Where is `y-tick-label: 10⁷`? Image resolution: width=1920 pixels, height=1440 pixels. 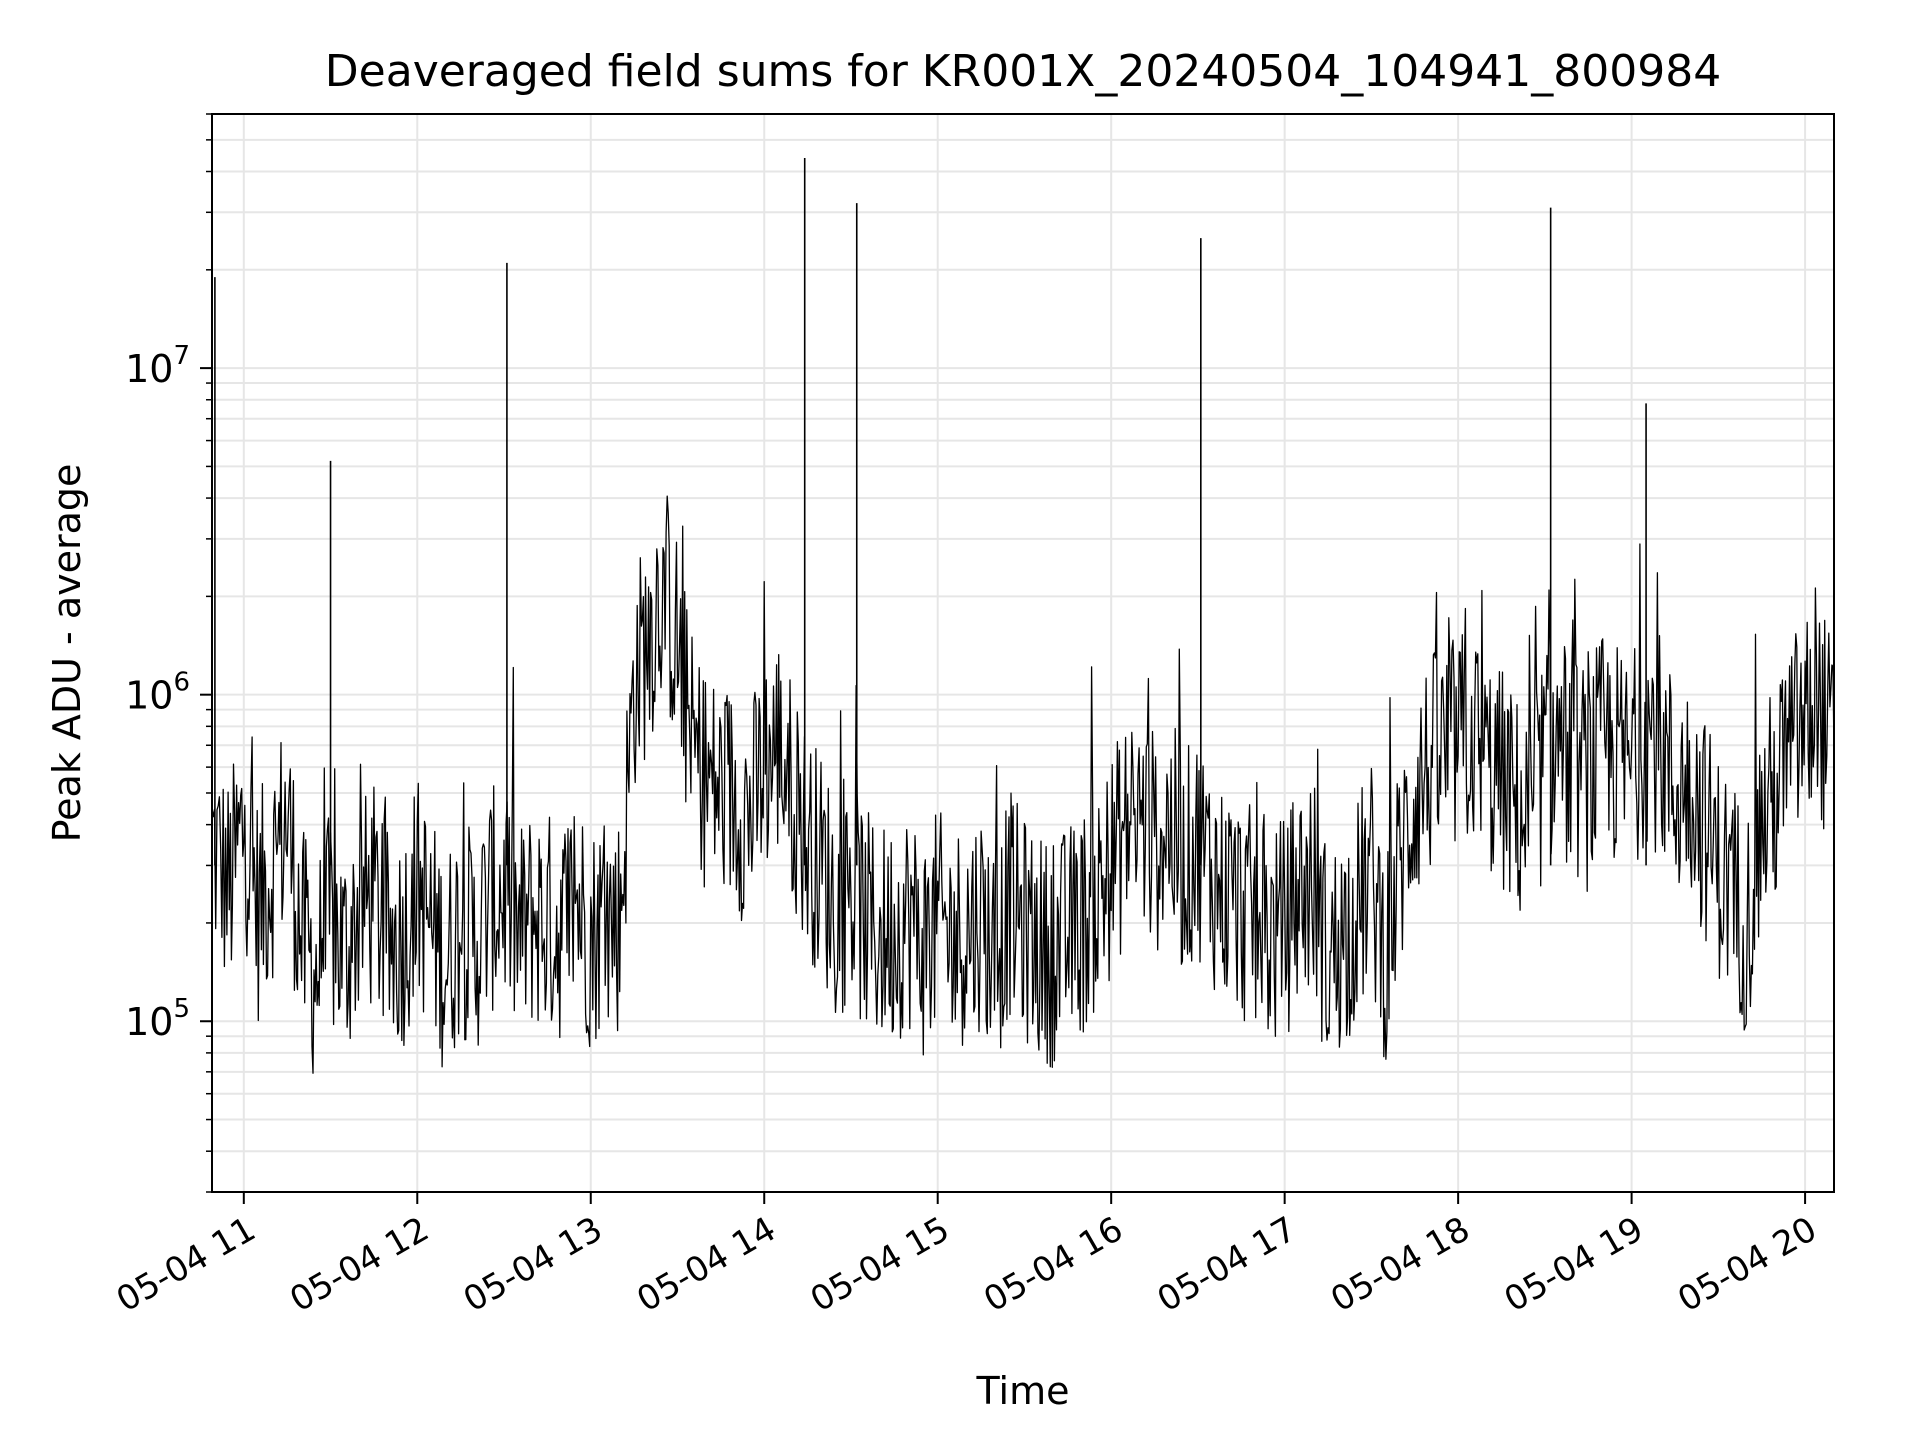 y-tick-label: 10⁷ is located at coordinates (157, 366).